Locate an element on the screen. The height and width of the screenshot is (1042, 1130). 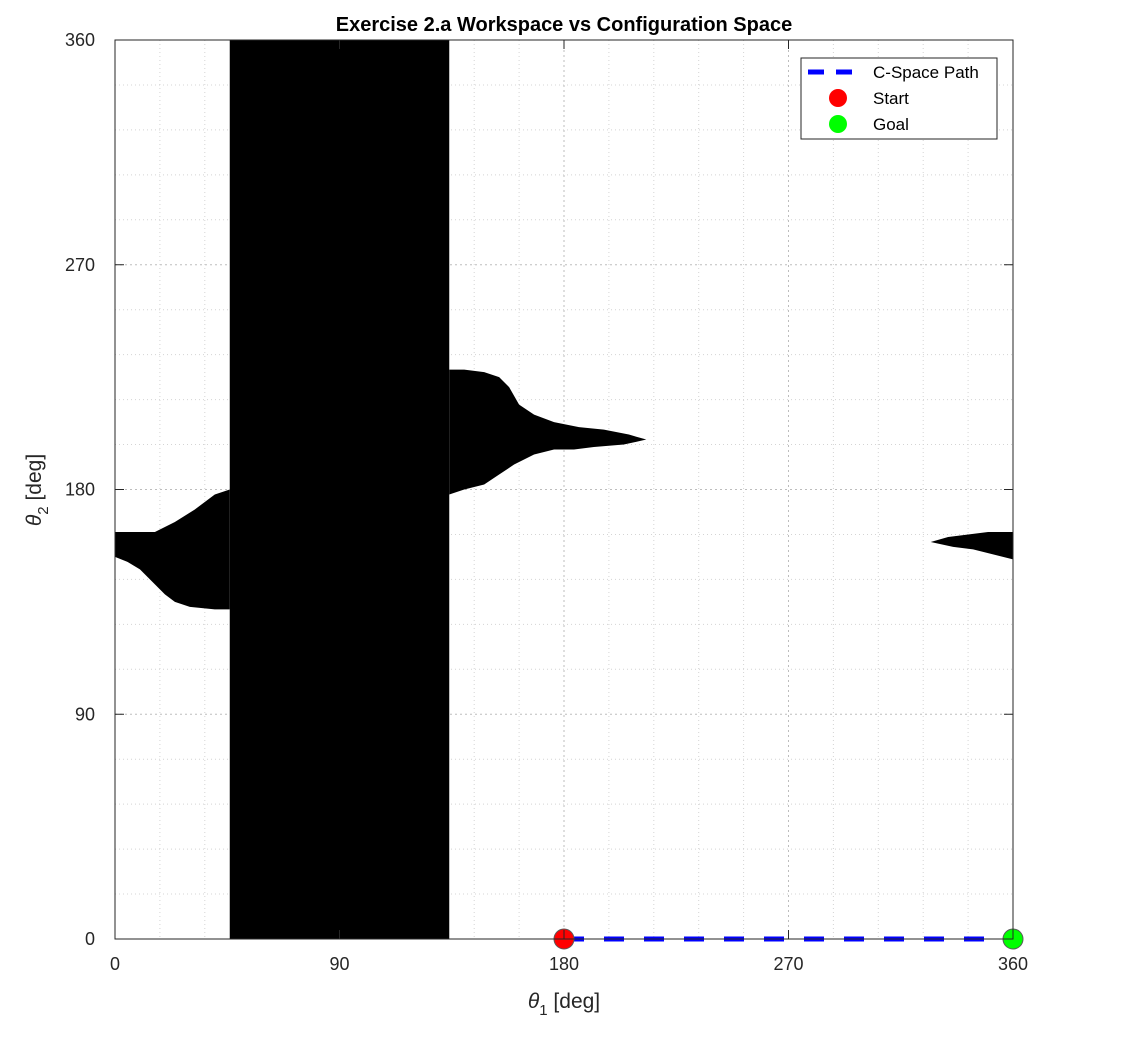
x-tick-label: 360 is located at coordinates (1013, 964).